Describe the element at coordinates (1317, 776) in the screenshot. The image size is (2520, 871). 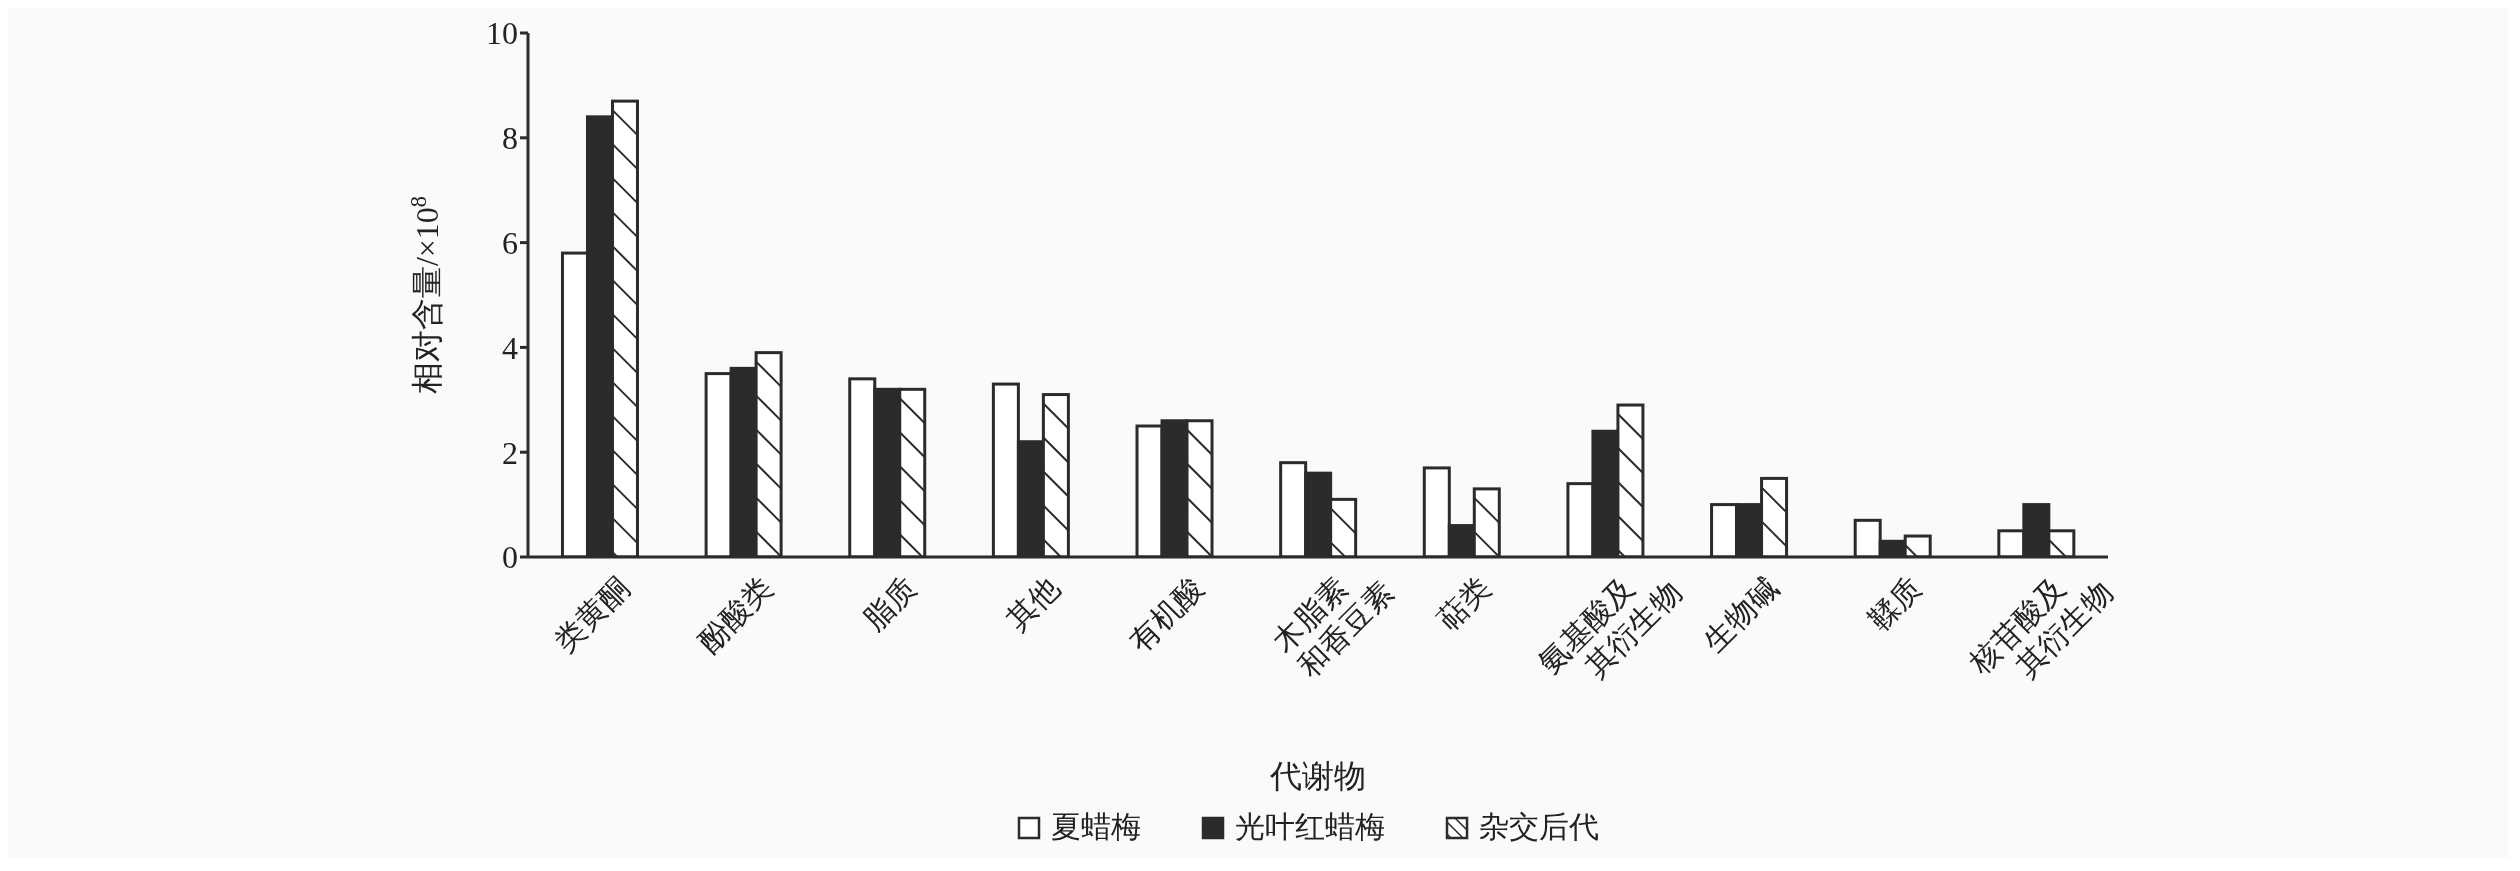
I see `x-axis-title: 代谢物` at that location.